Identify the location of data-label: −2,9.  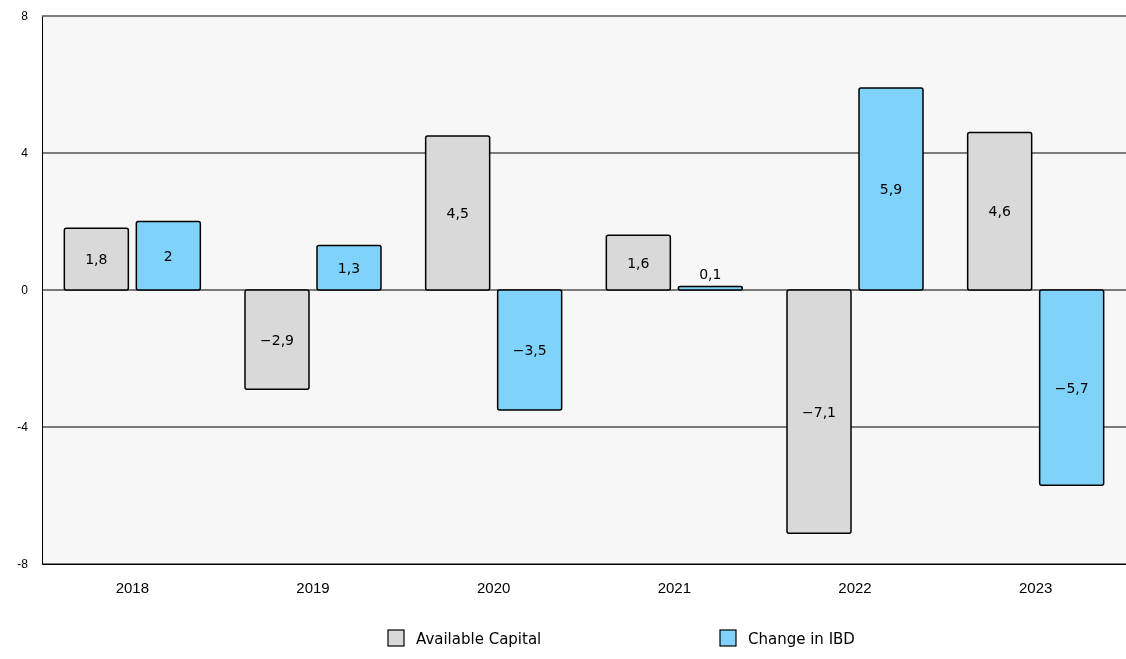
(277, 339).